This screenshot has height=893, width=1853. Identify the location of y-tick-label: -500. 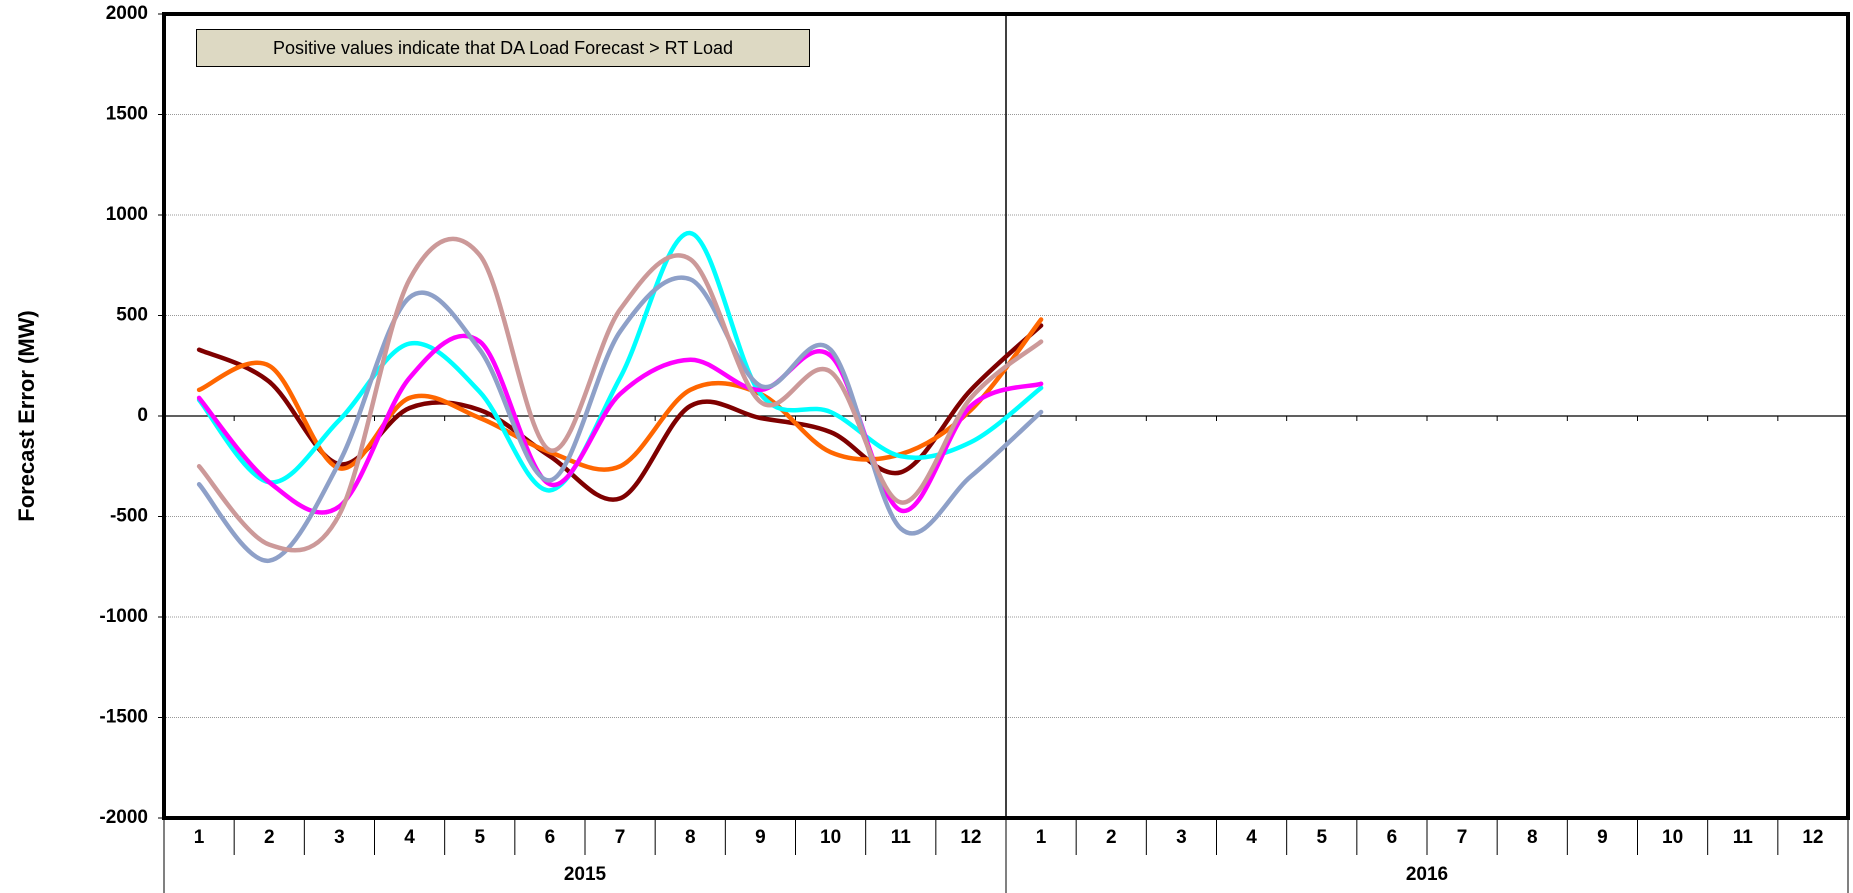
(129, 516).